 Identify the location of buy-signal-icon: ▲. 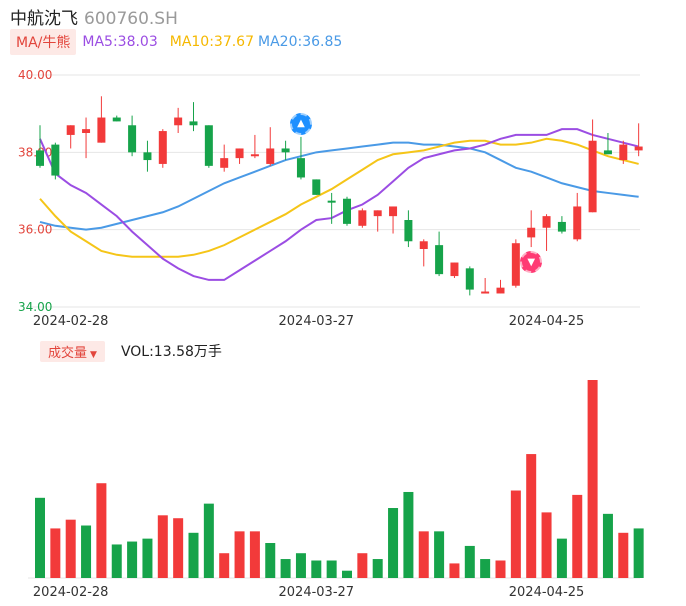
(300, 123).